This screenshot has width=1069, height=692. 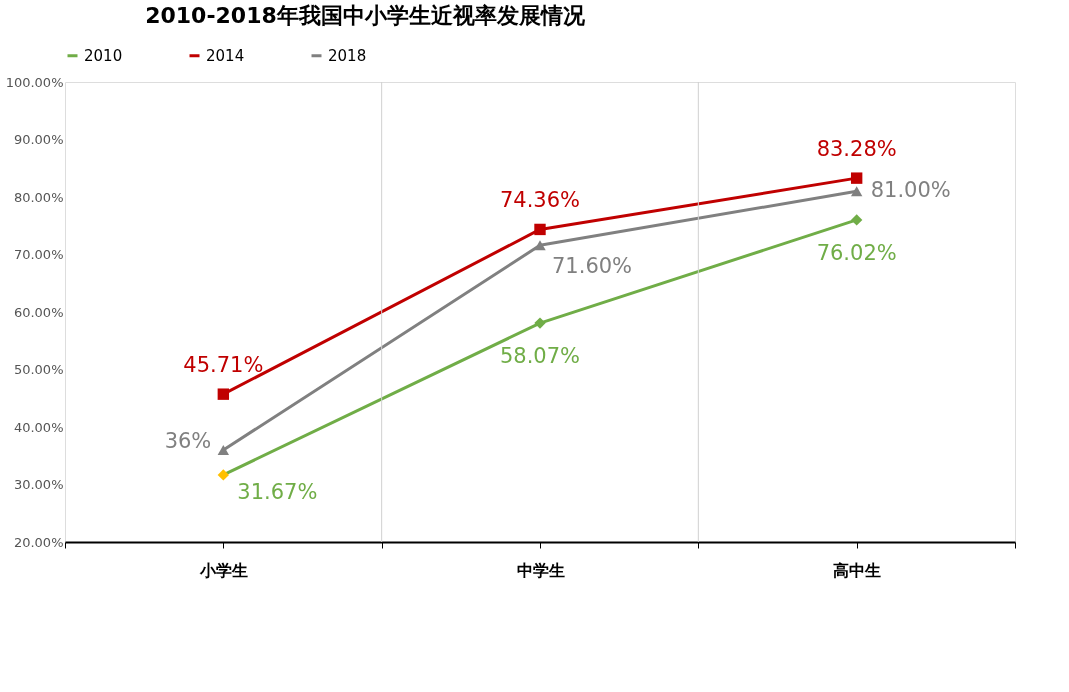 I want to click on y-tick-label: 70.00%, so click(x=38, y=254).